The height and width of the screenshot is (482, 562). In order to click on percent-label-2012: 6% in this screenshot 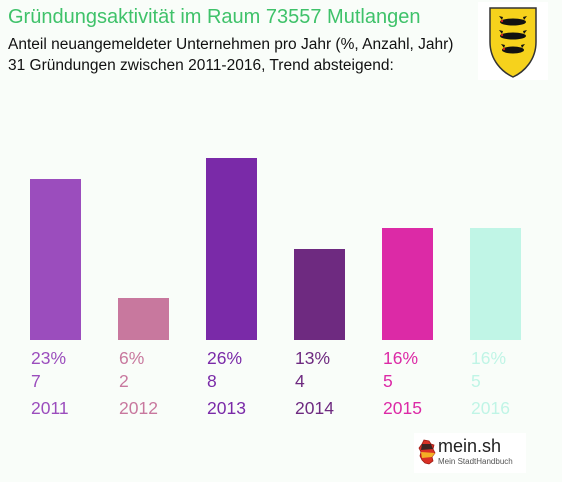, I will do `click(131, 358)`.